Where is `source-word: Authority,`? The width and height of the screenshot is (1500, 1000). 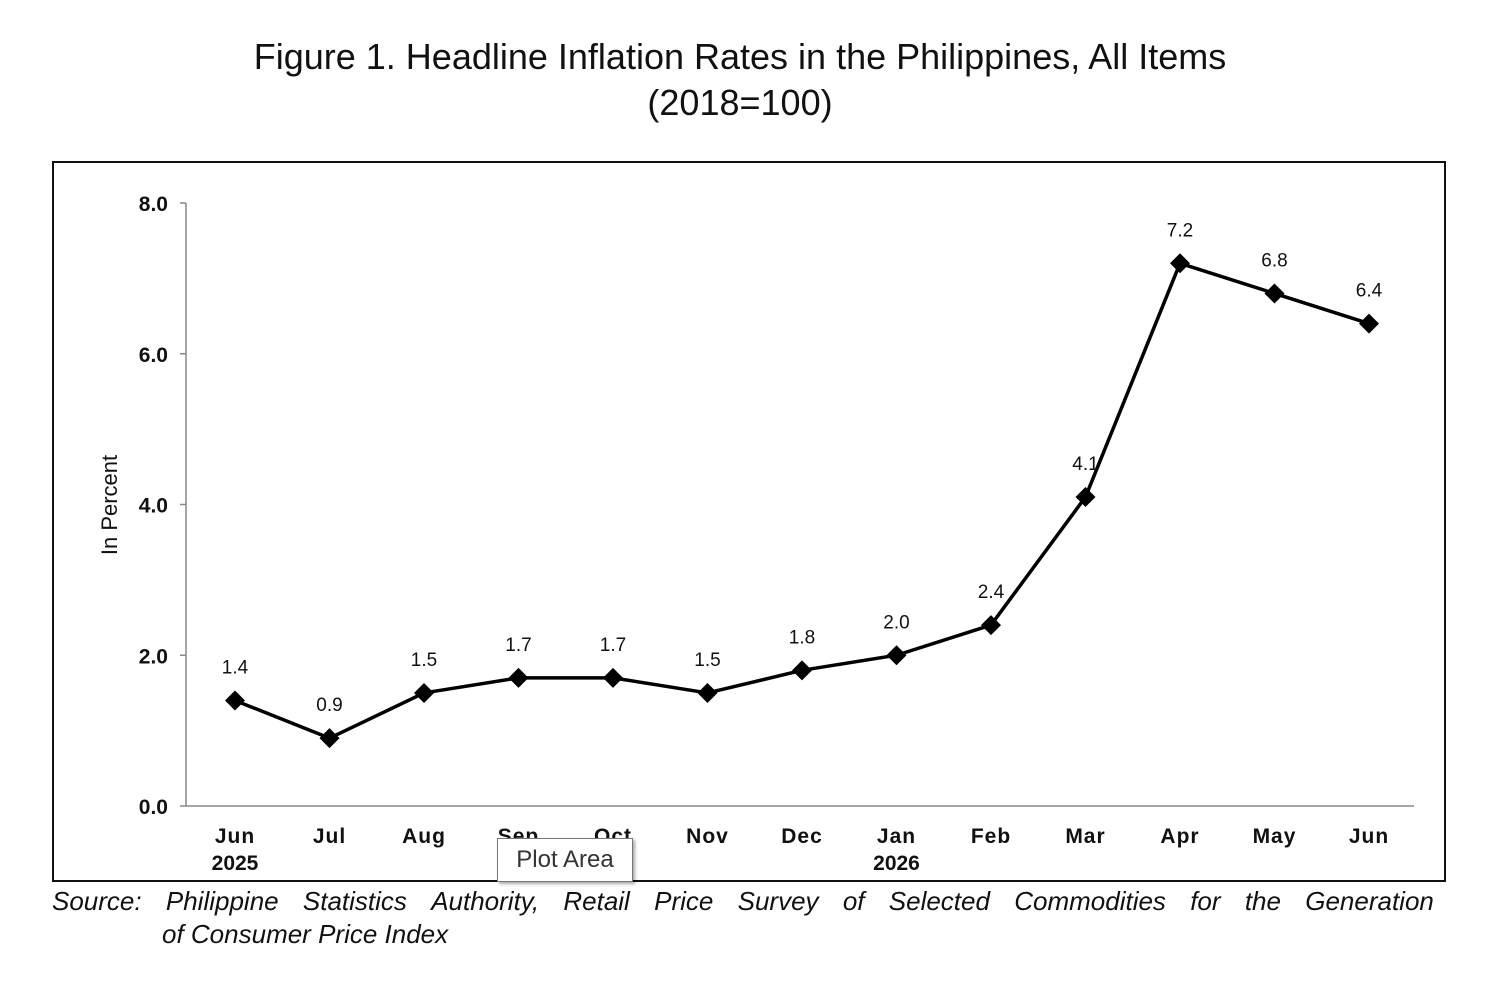
source-word: Authority, is located at coordinates (485, 901).